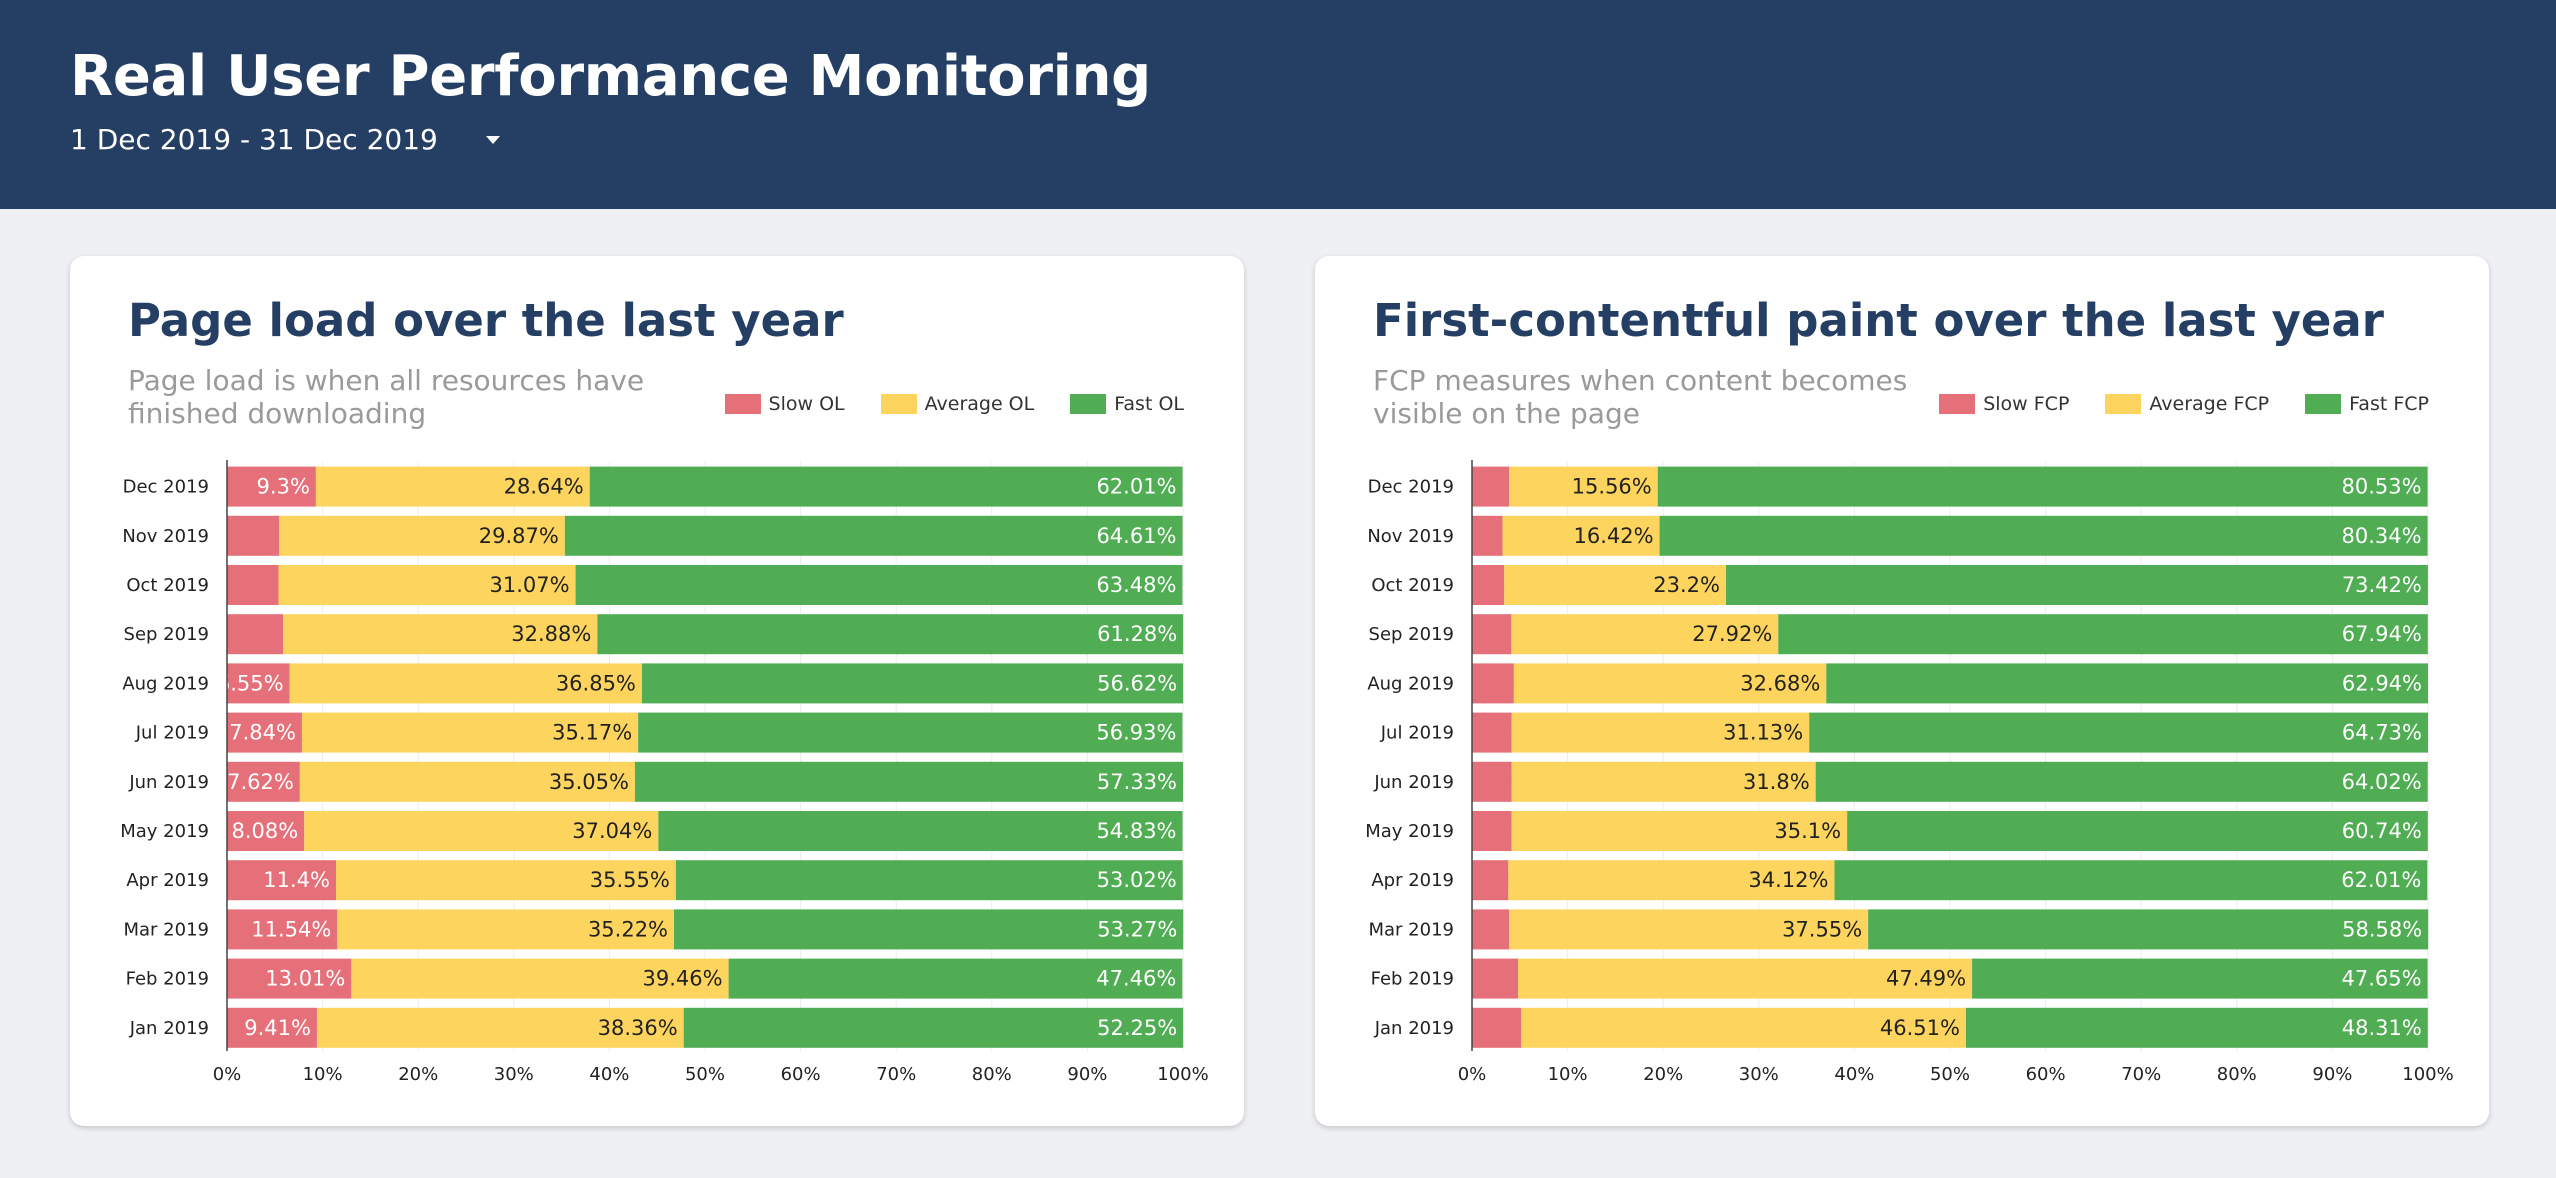 Image resolution: width=2556 pixels, height=1178 pixels. What do you see at coordinates (544, 487) in the screenshot?
I see `data-label-average: 28.64%` at bounding box center [544, 487].